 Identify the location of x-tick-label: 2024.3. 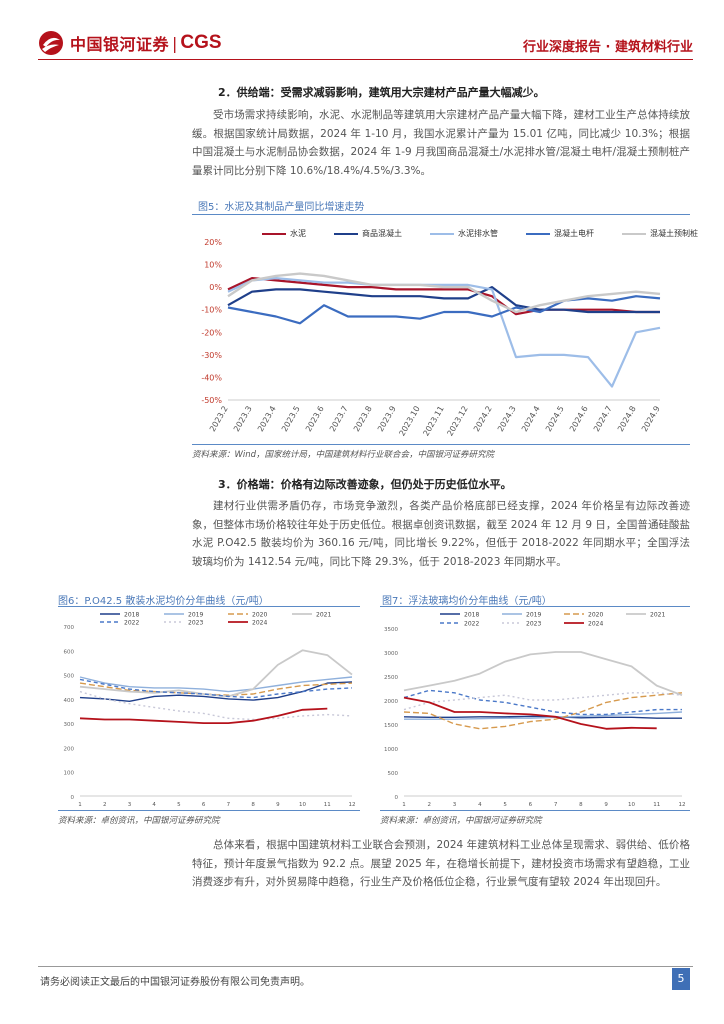
(507, 419).